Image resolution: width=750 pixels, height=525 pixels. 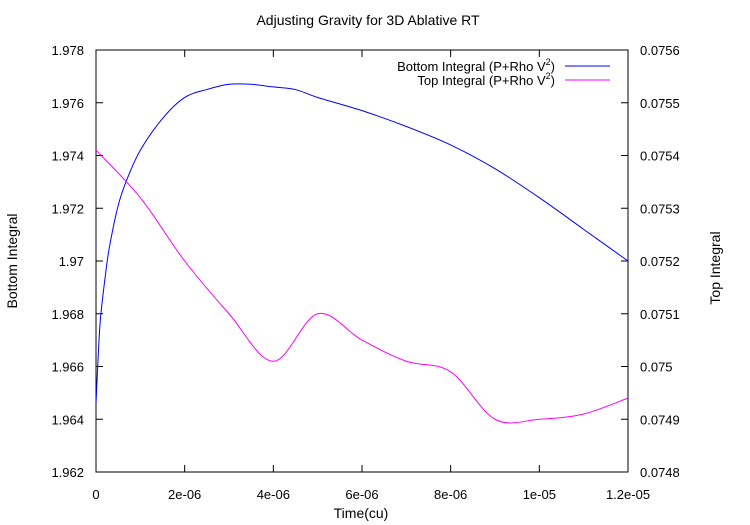 I want to click on y-tick-label: 1.978, so click(x=67, y=50).